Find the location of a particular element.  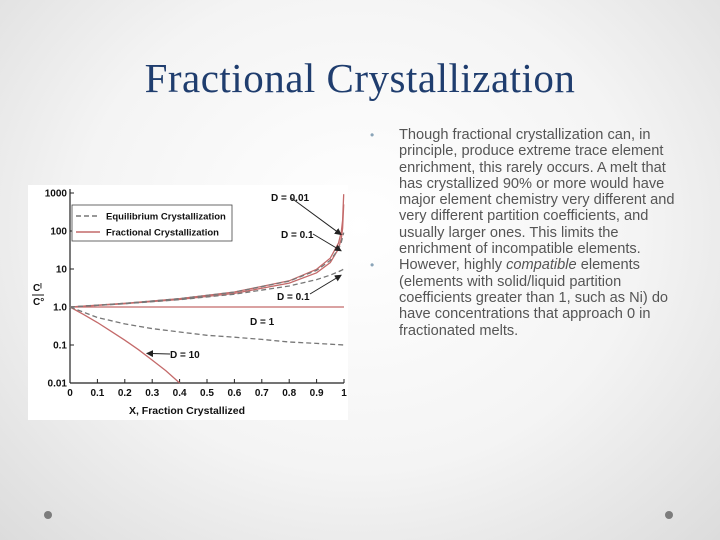

x-tick-label: 0 is located at coordinates (70, 393).